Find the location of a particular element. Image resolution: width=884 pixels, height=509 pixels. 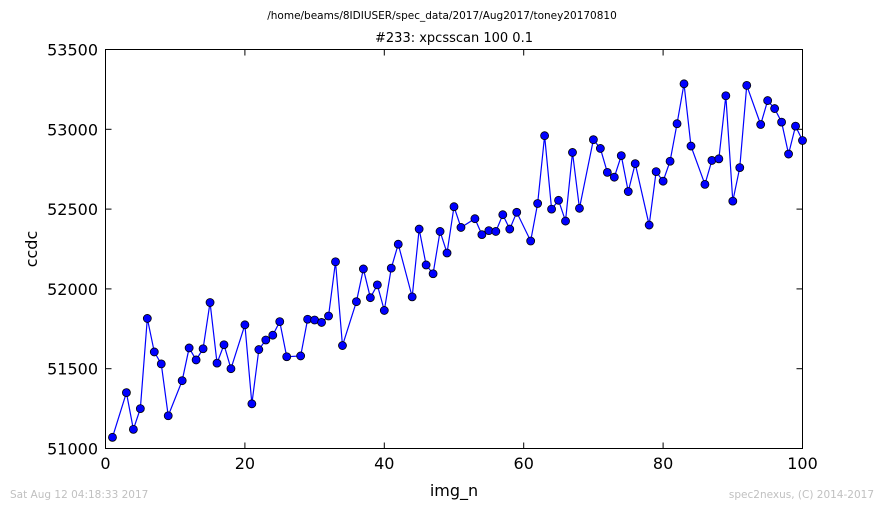

y-tick-label: 52000 is located at coordinates (72, 289).